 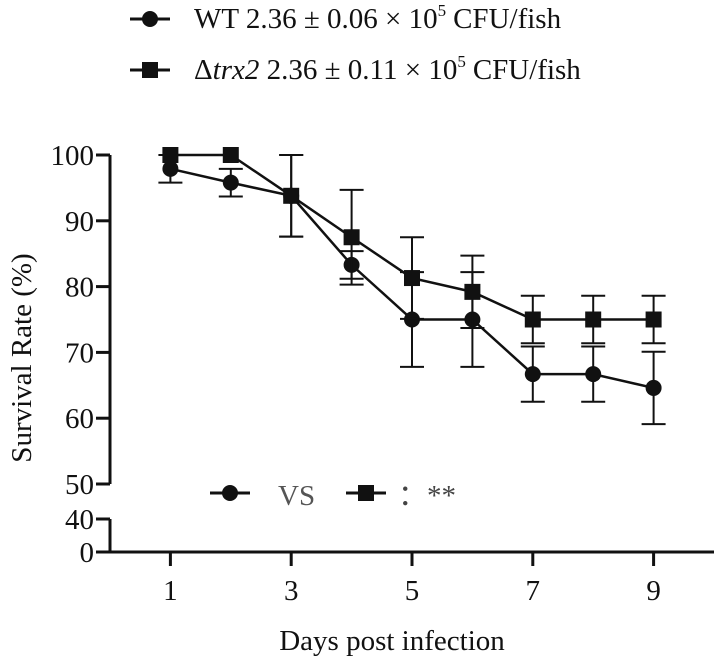 I want to click on x-tick-label: 7, so click(x=533, y=591).